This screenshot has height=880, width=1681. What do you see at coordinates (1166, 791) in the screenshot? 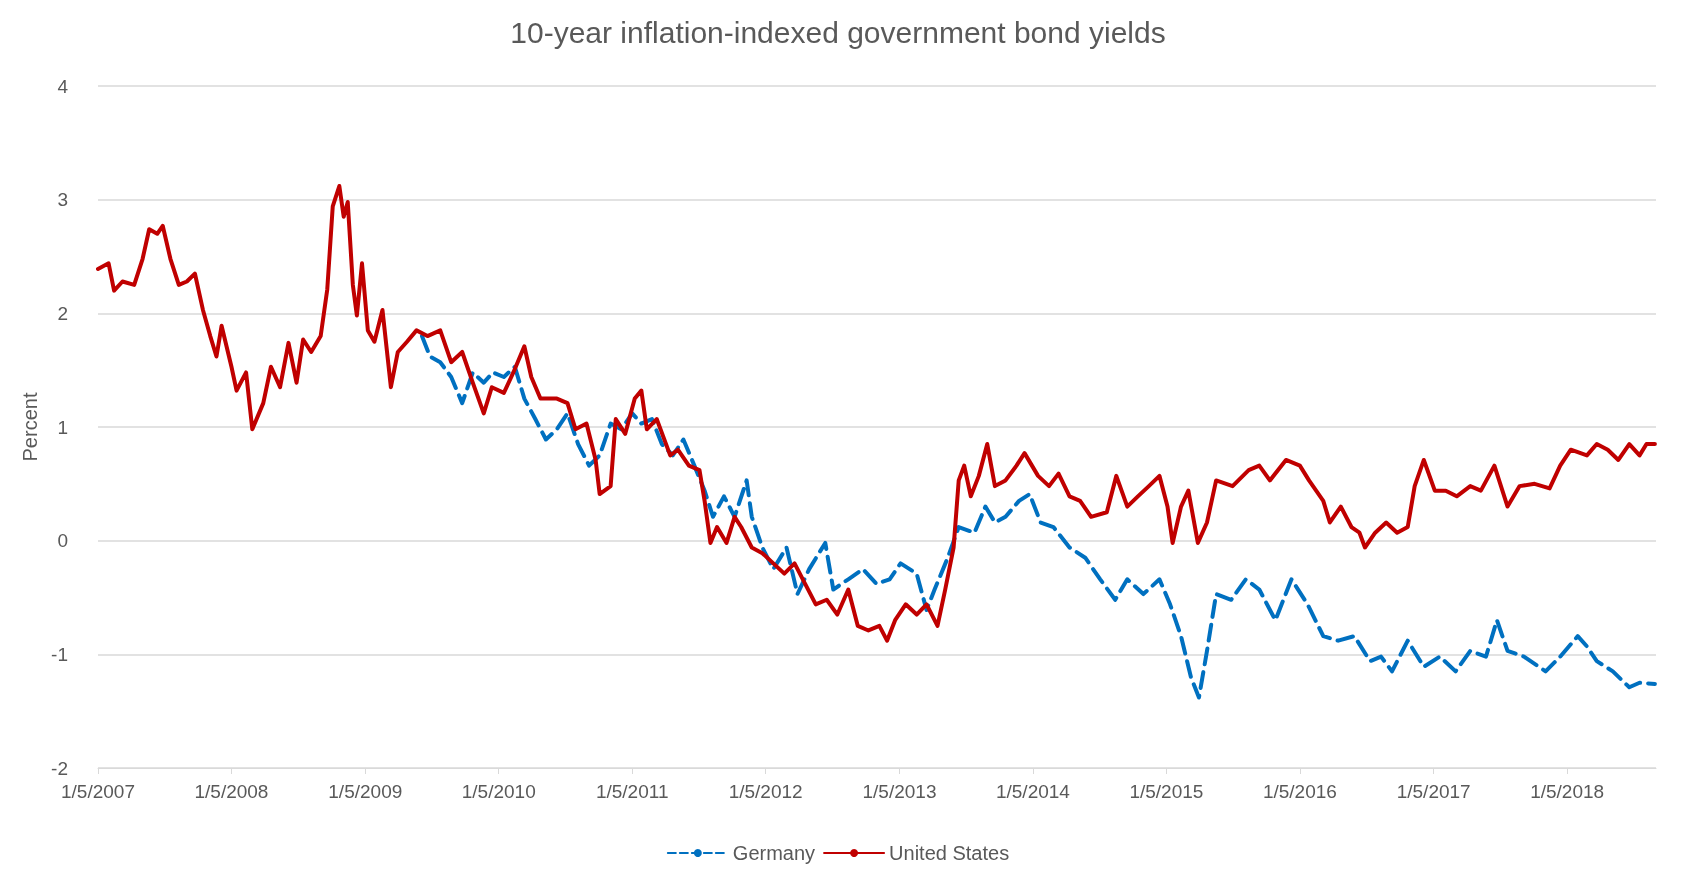
I see `x-tick-label: 1/5/2015` at bounding box center [1166, 791].